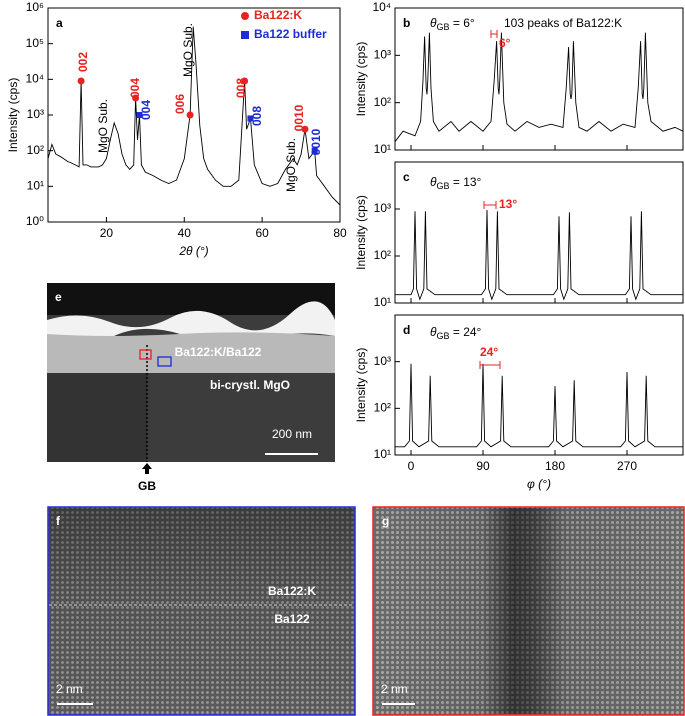 The width and height of the screenshot is (685, 716). I want to click on upper-label: Ba122:K, so click(292, 591).